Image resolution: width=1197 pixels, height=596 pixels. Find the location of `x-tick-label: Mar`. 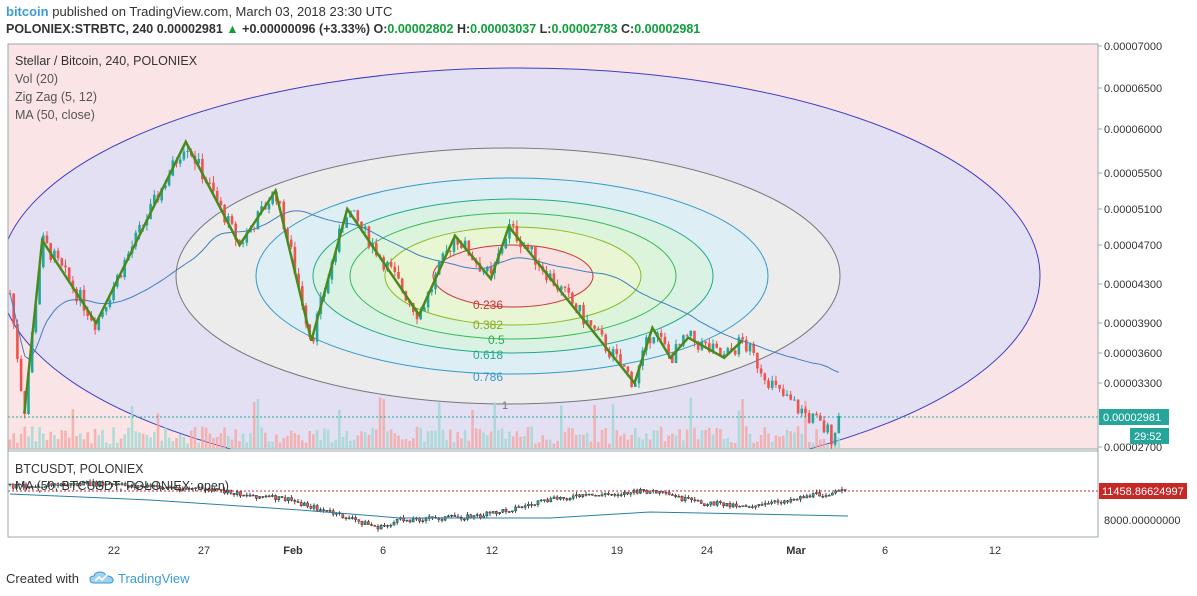

x-tick-label: Mar is located at coordinates (796, 551).